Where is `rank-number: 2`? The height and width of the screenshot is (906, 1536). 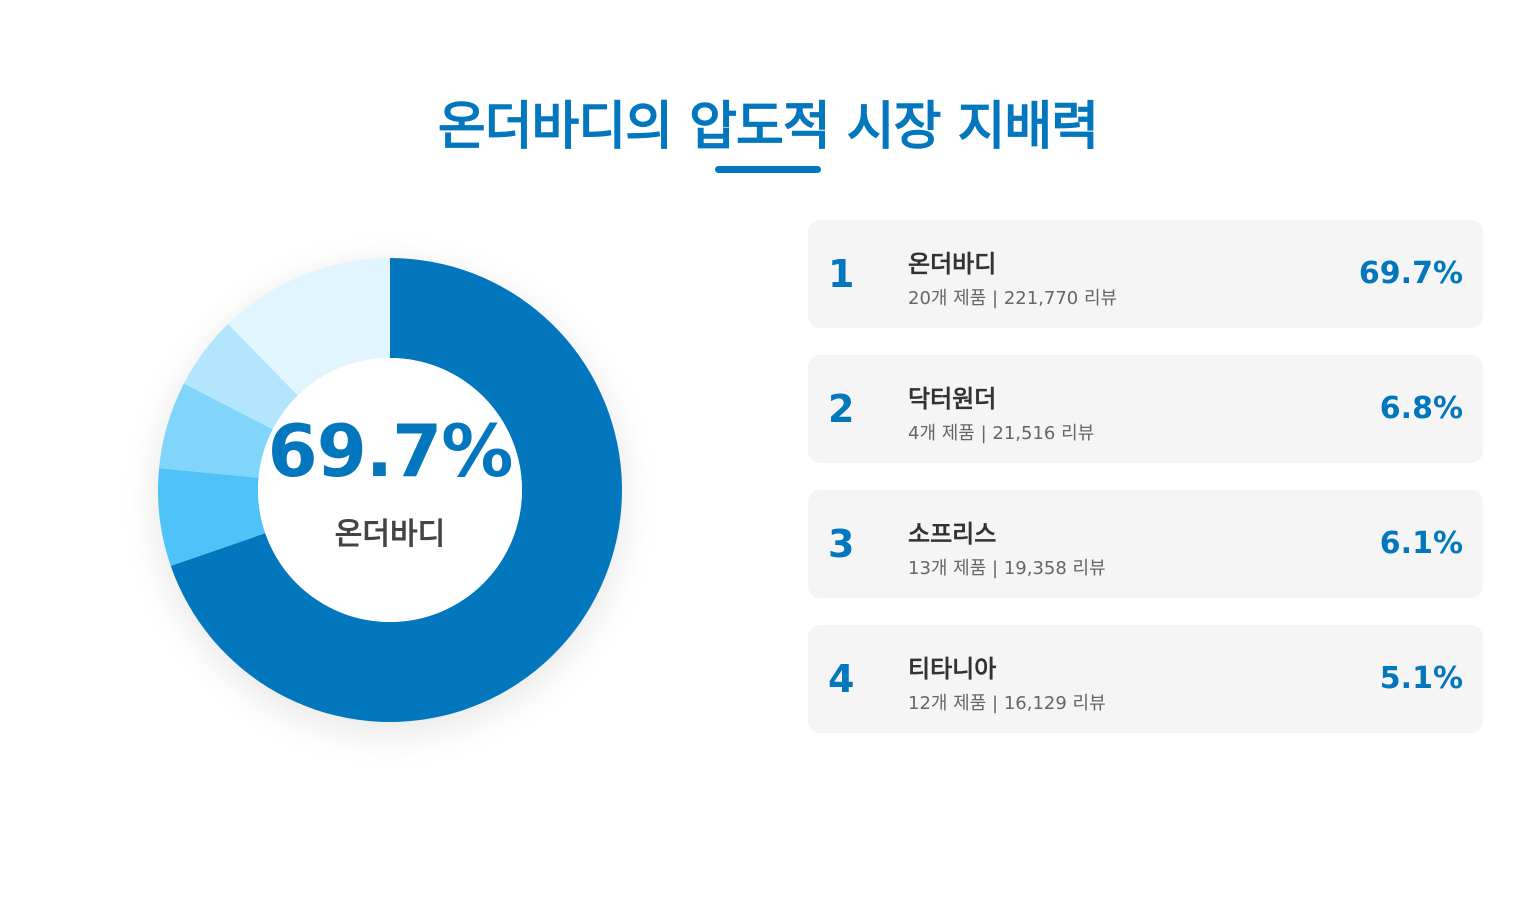
rank-number: 2 is located at coordinates (841, 409).